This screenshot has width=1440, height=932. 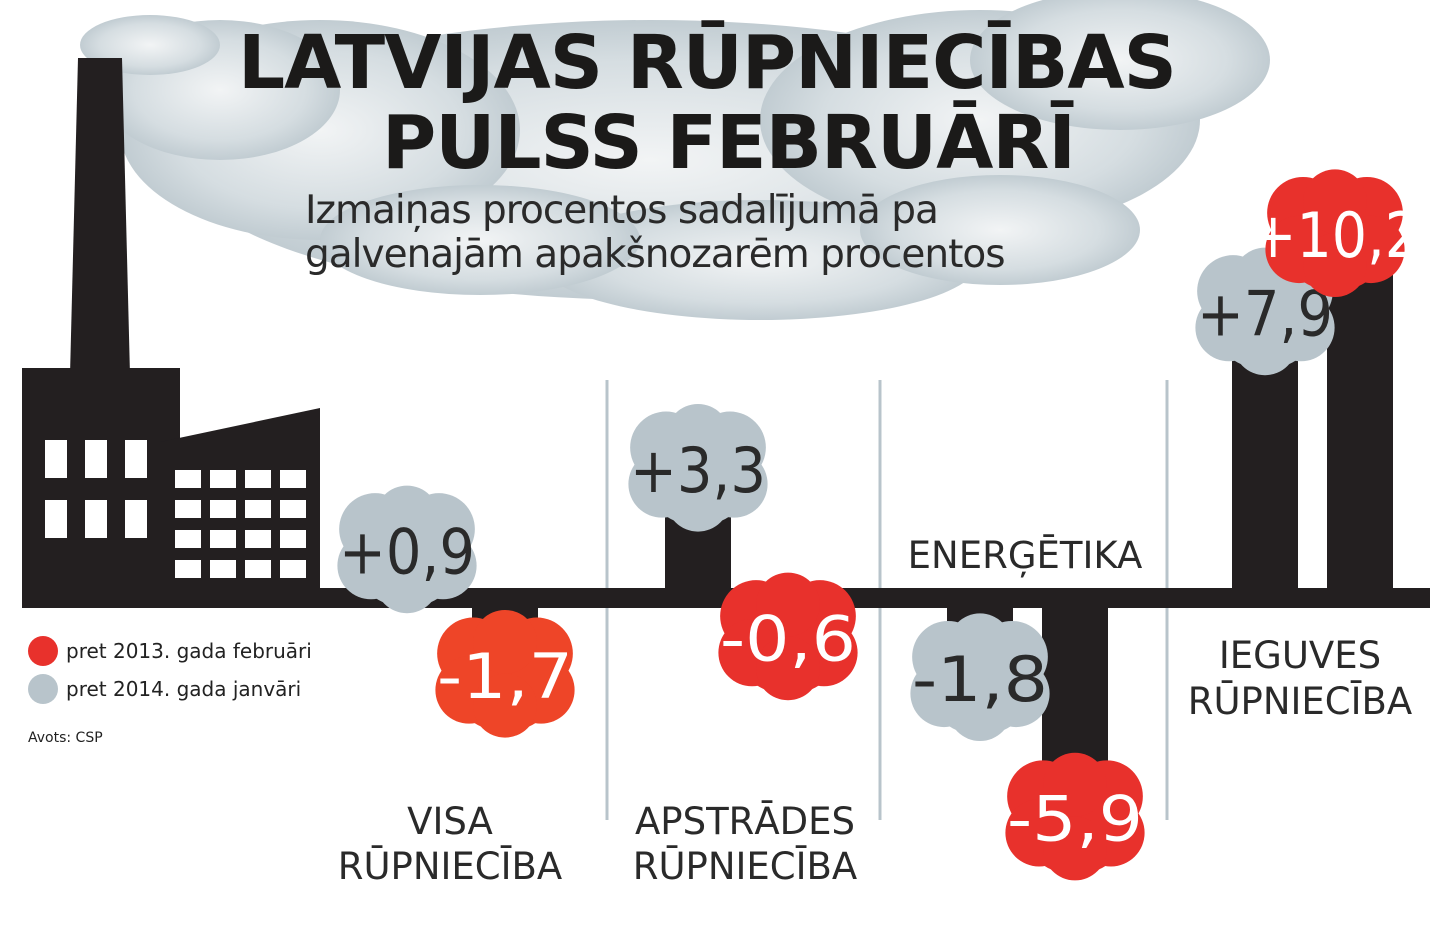 I want to click on value-label-jan2014-cat-3: -1,8, so click(x=980, y=679).